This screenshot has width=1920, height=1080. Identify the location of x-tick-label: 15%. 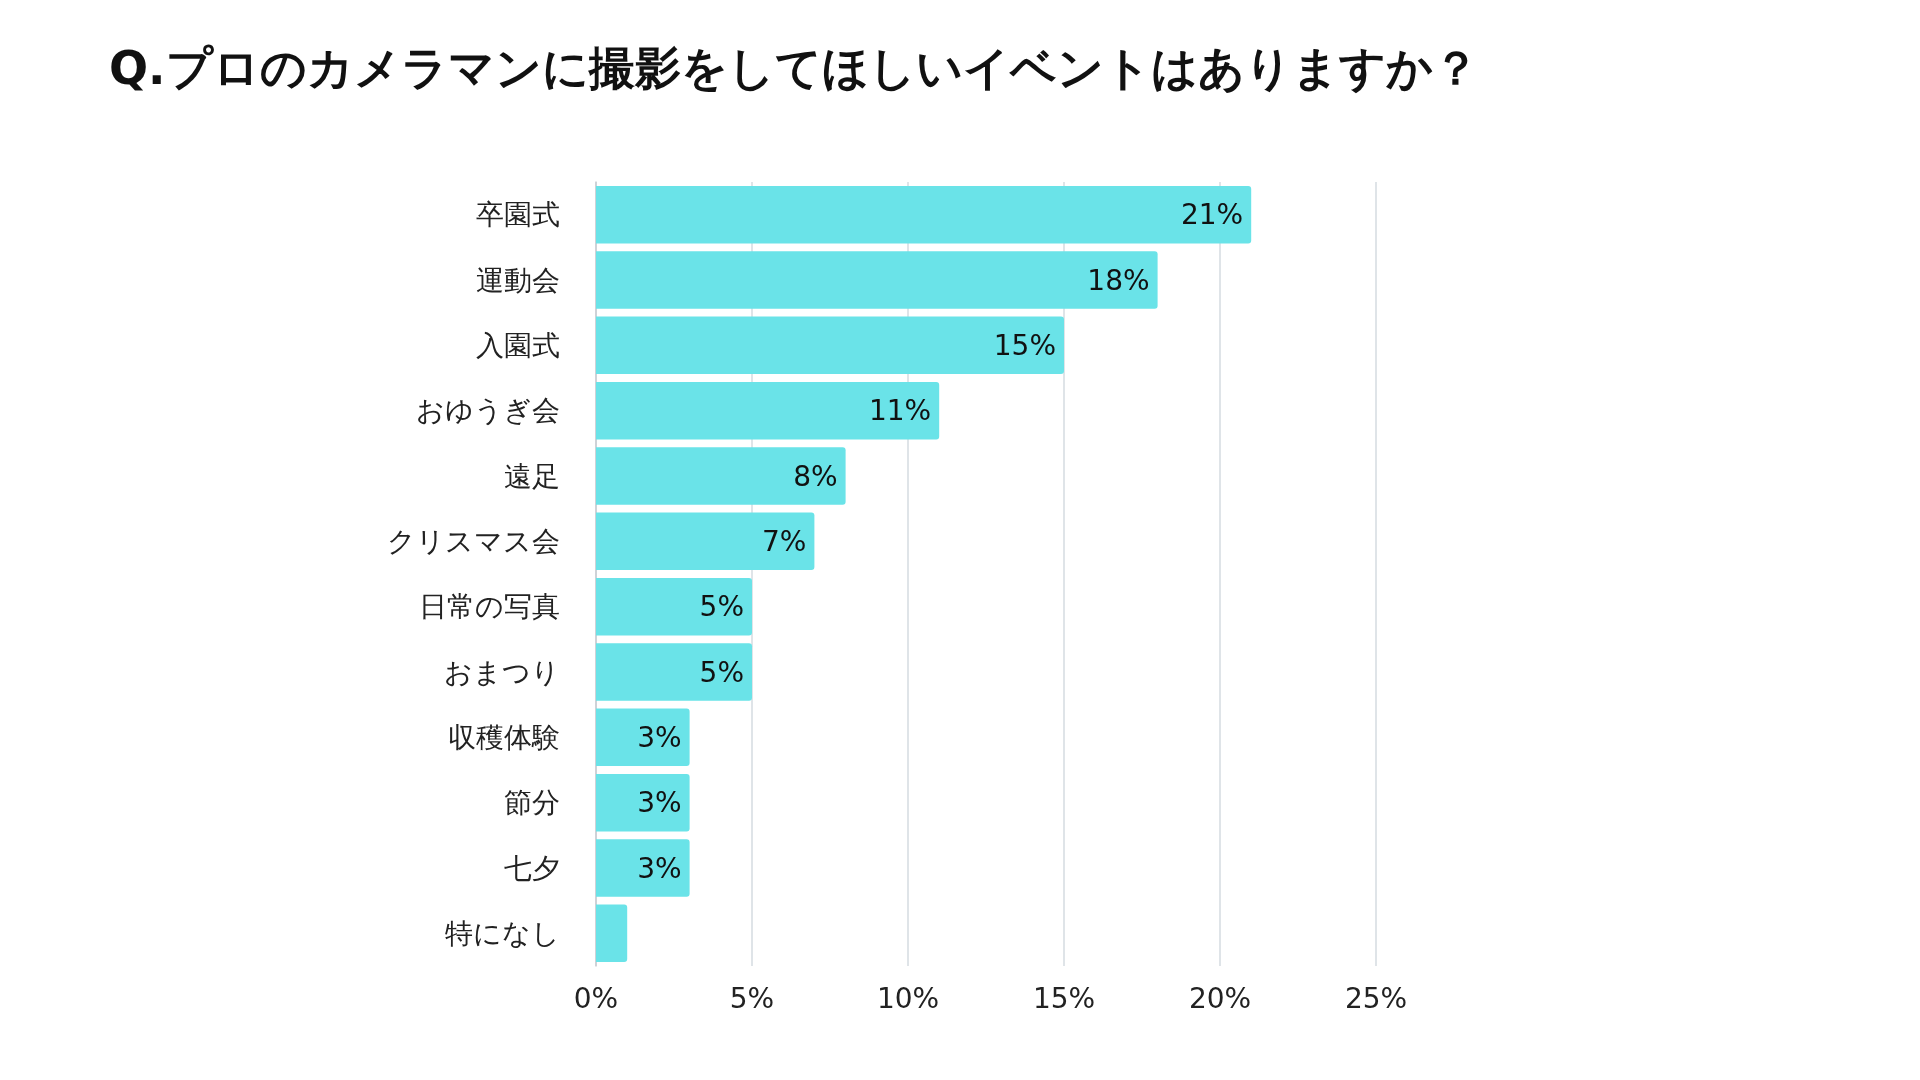
(1064, 998).